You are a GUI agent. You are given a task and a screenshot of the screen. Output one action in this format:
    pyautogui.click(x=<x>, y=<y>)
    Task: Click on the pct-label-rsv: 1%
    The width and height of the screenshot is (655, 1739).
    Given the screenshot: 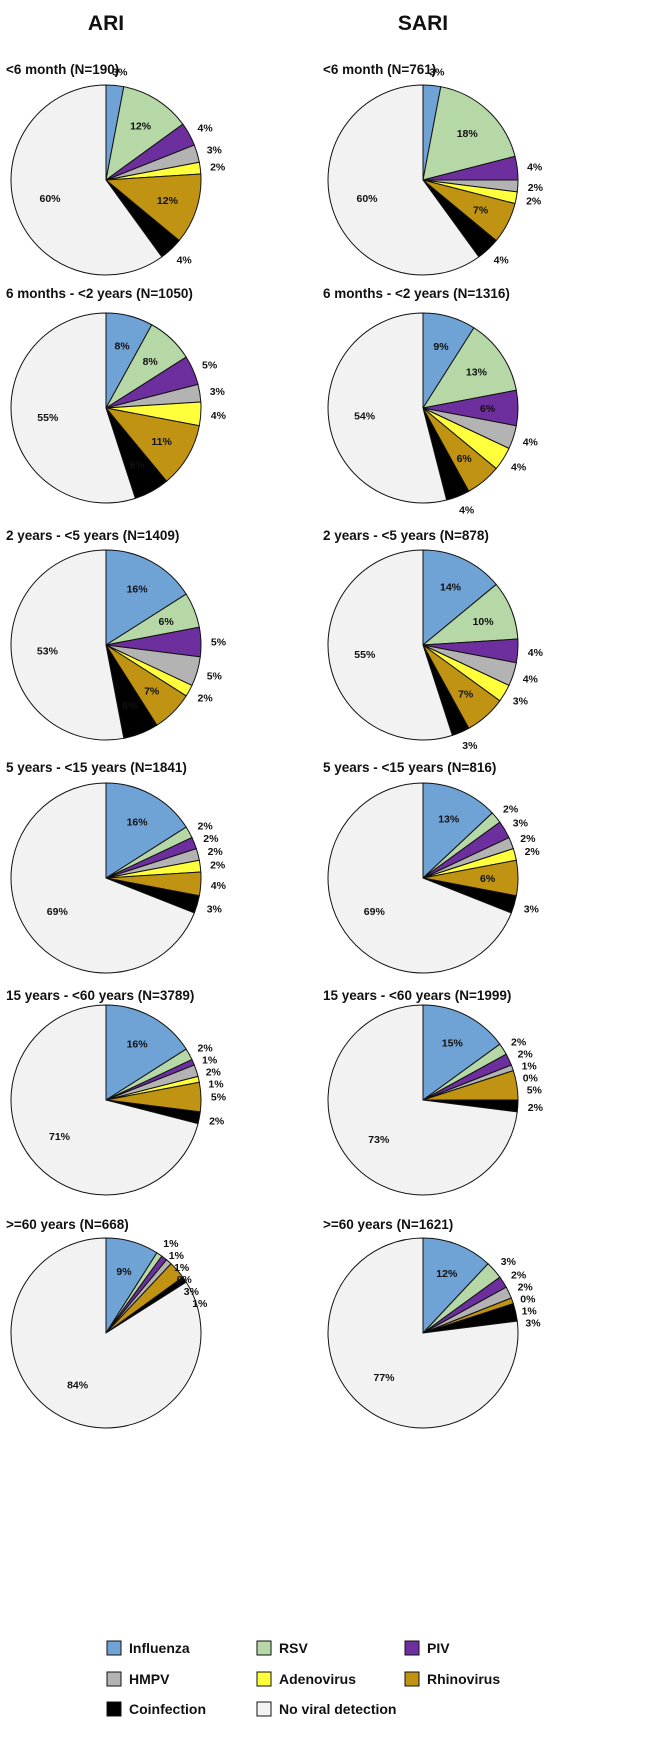 What is the action you would take?
    pyautogui.click(x=171, y=1244)
    